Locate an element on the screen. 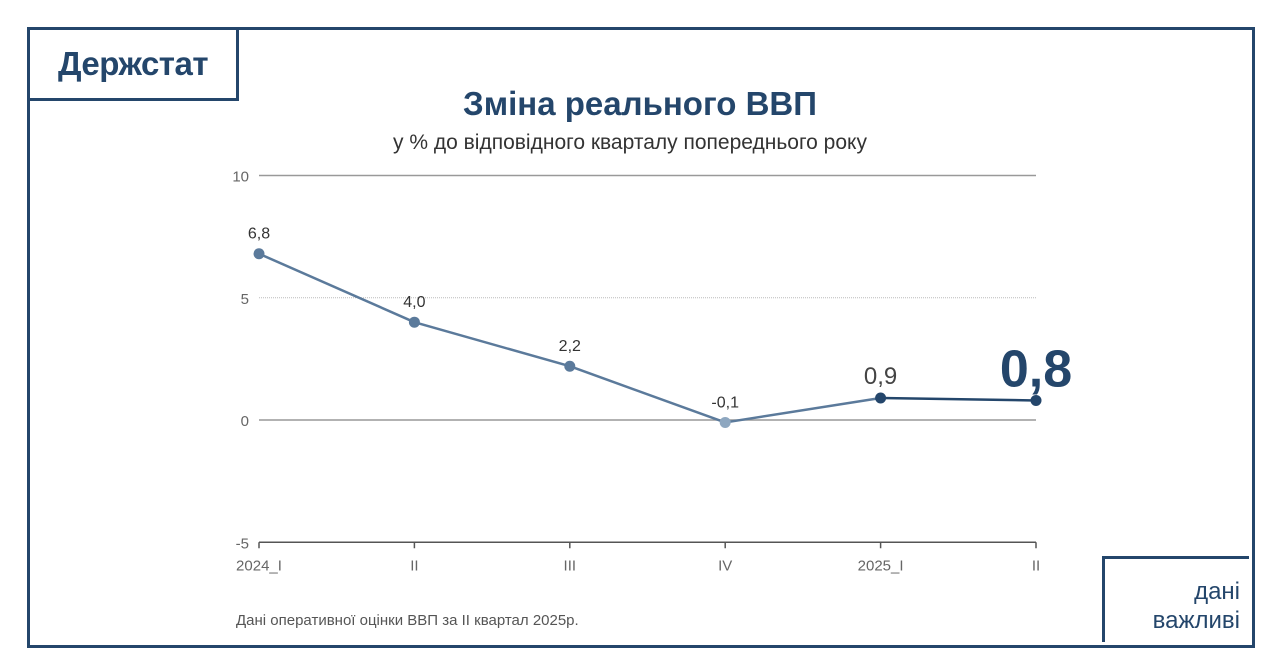 This screenshot has height=672, width=1280. y-tick-label: -5 is located at coordinates (242, 543).